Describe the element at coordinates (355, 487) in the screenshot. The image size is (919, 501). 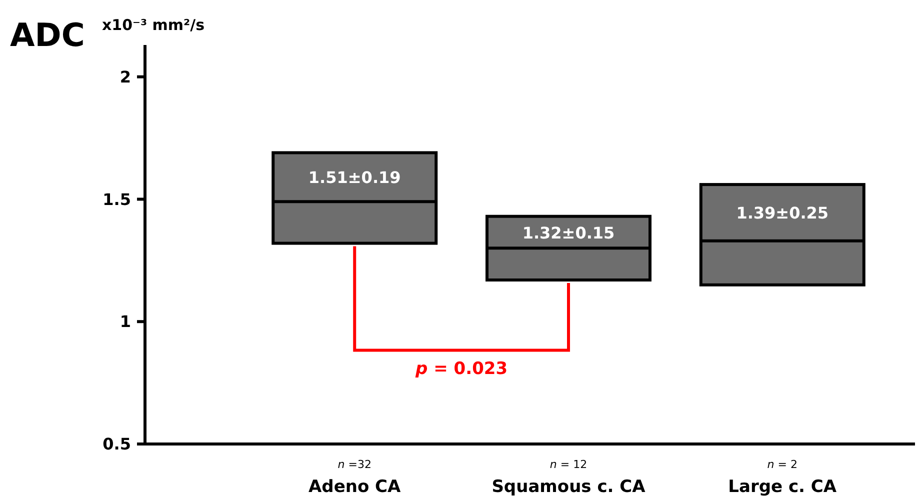
I see `x-tick-label: Adeno CA` at that location.